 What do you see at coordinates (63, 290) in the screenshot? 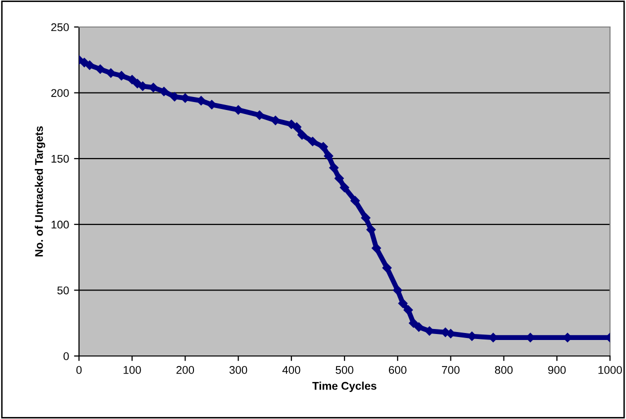
I see `y-tick-label: 50` at bounding box center [63, 290].